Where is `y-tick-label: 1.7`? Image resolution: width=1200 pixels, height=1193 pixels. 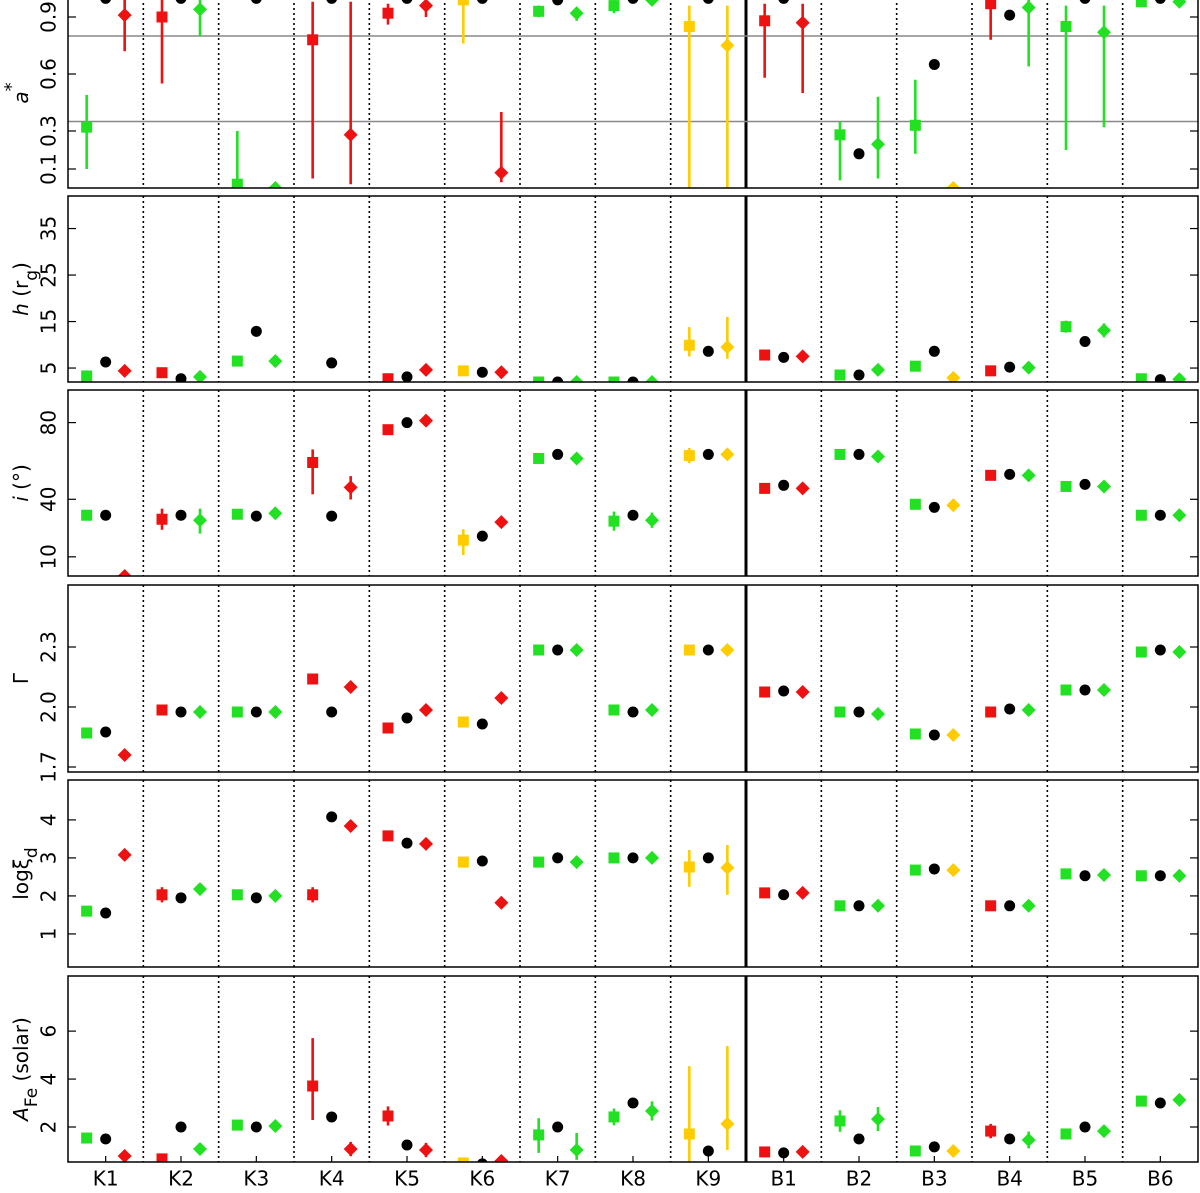 y-tick-label: 1.7 is located at coordinates (49, 767).